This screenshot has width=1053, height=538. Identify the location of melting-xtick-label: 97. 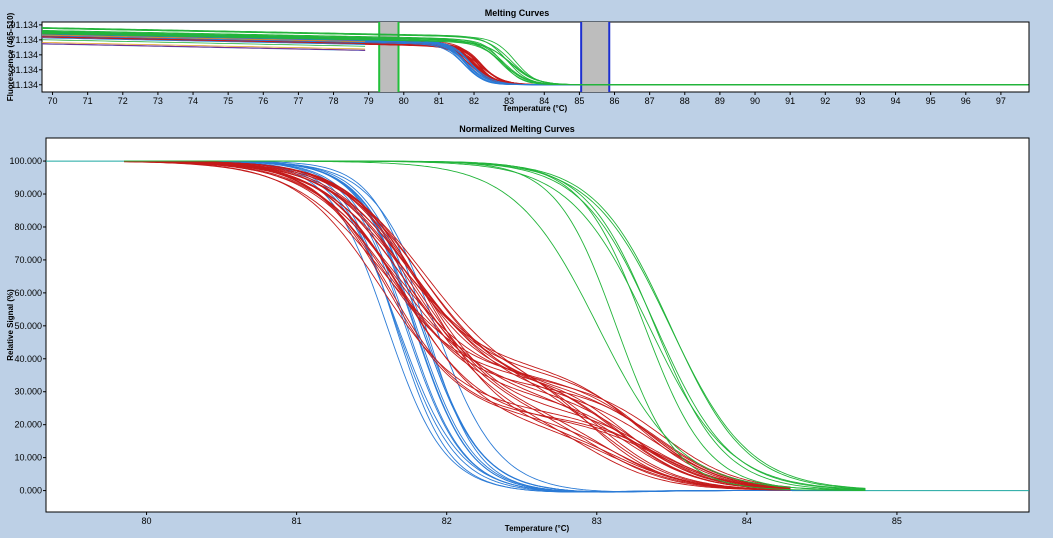
(1001, 101).